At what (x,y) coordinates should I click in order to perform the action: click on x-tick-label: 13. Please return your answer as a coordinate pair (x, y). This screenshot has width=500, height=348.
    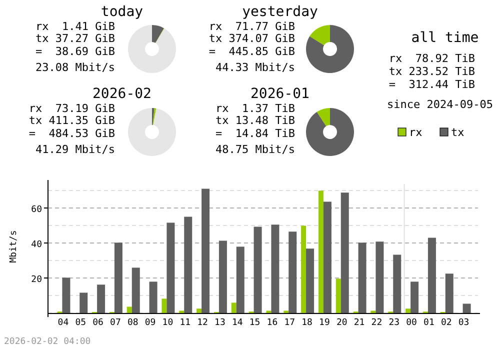
    Looking at the image, I should click on (220, 323).